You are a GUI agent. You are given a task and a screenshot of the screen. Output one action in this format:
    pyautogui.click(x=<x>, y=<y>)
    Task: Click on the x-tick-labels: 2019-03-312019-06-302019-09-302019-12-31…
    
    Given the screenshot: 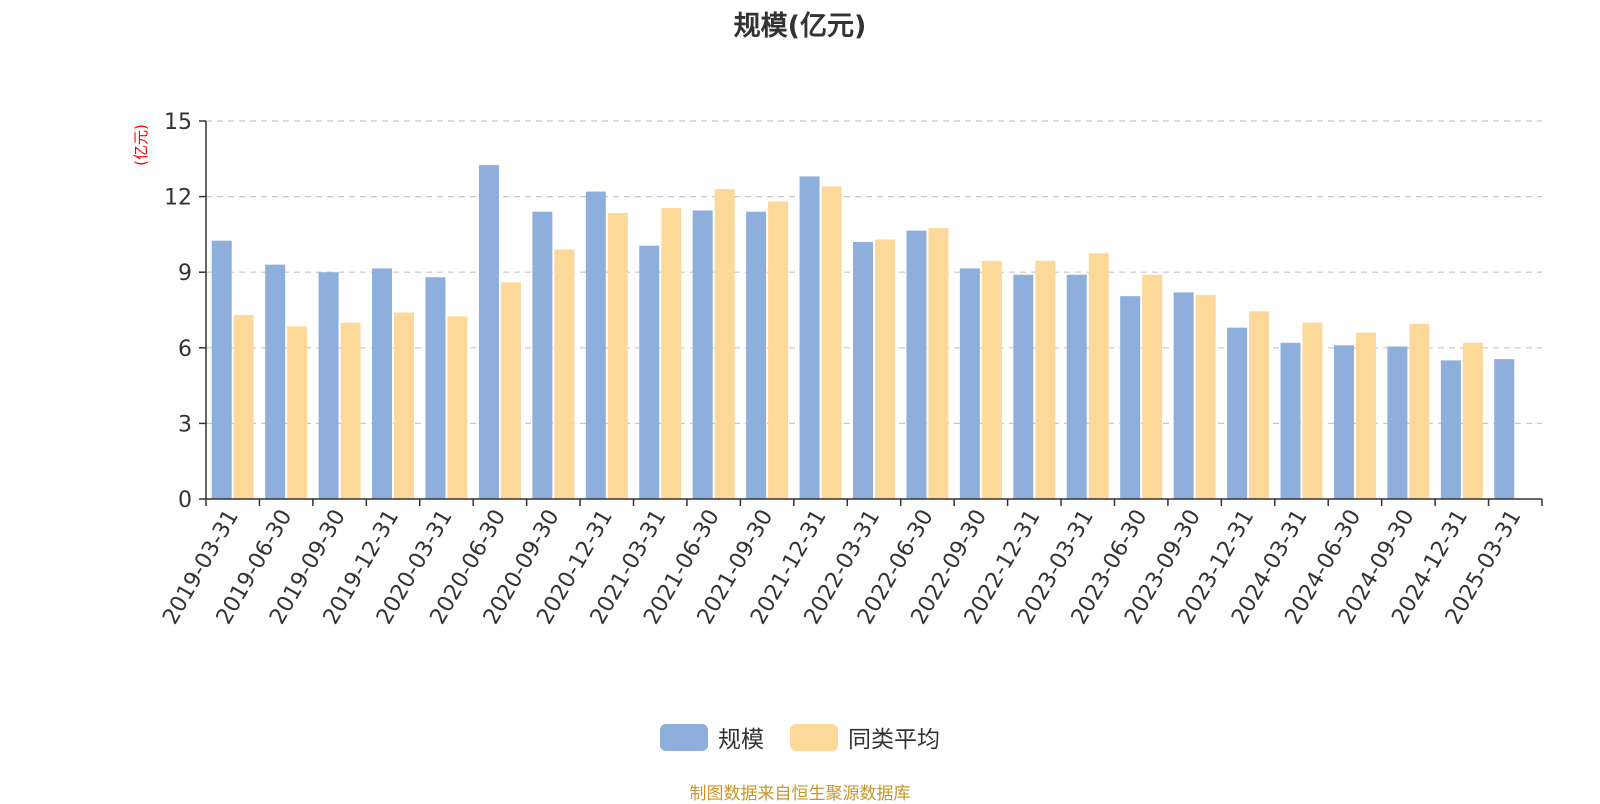 What is the action you would take?
    pyautogui.click(x=842, y=567)
    